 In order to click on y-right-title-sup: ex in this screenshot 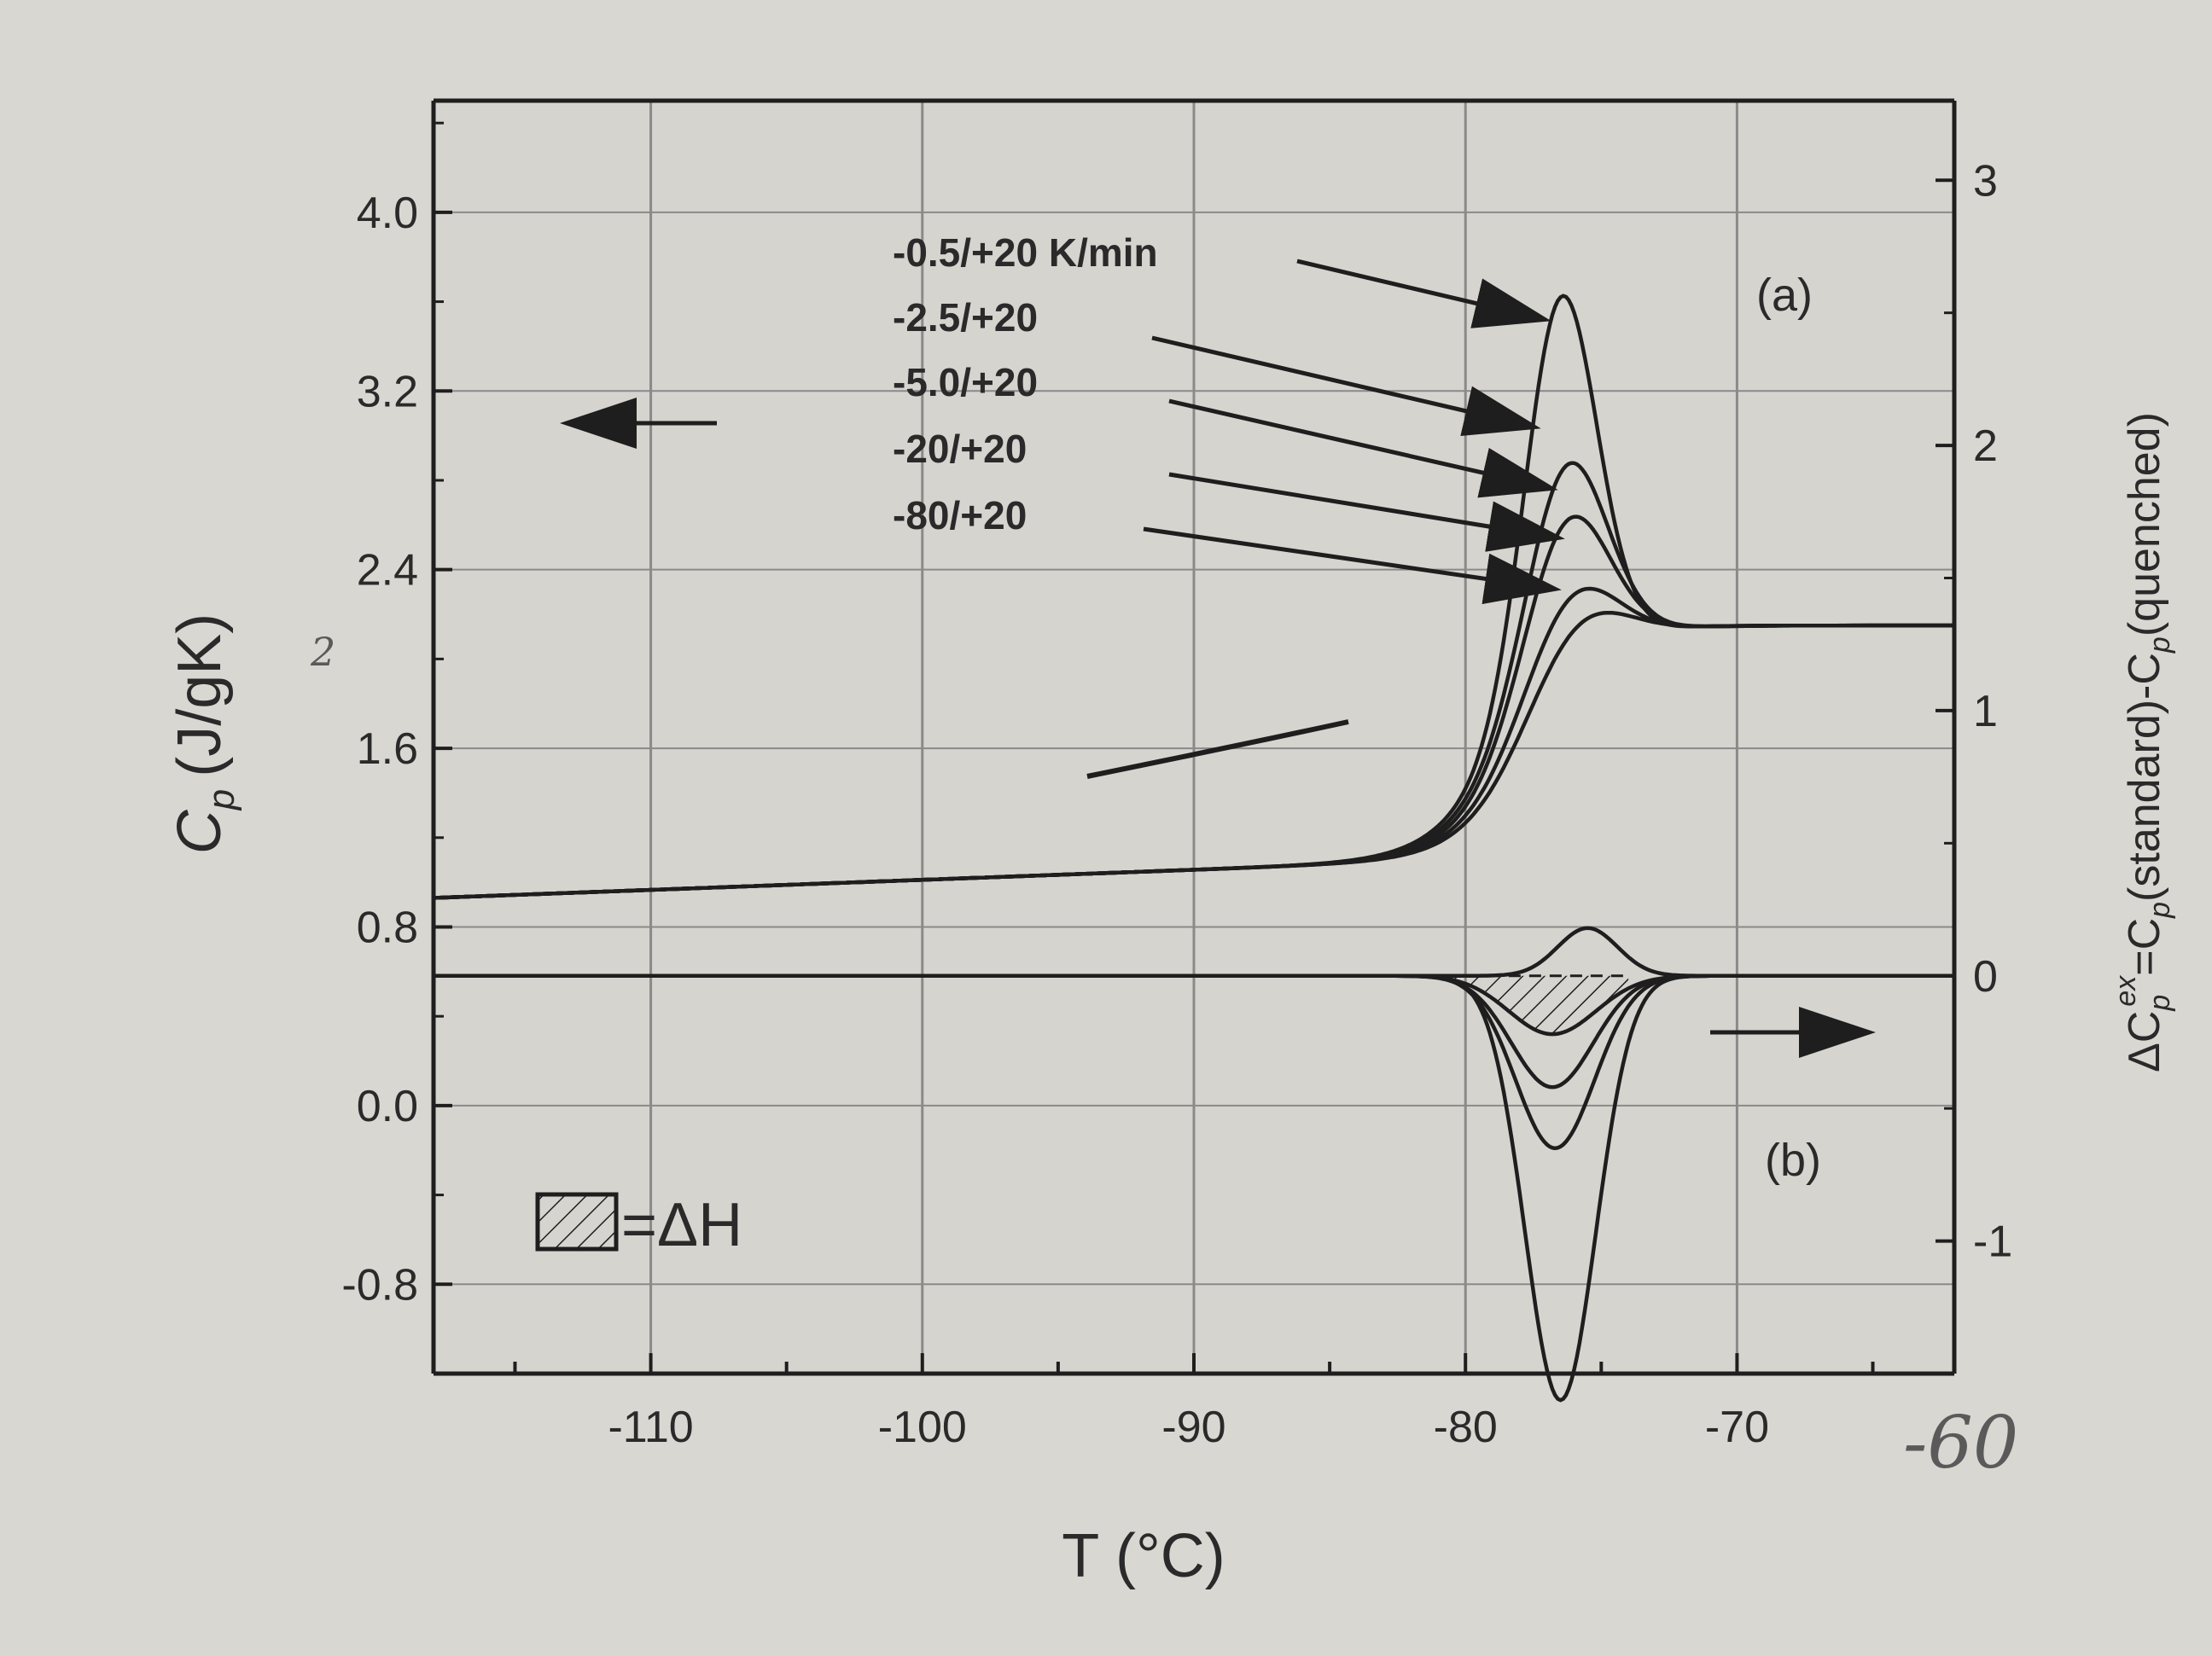, I will do `click(2126, 991)`.